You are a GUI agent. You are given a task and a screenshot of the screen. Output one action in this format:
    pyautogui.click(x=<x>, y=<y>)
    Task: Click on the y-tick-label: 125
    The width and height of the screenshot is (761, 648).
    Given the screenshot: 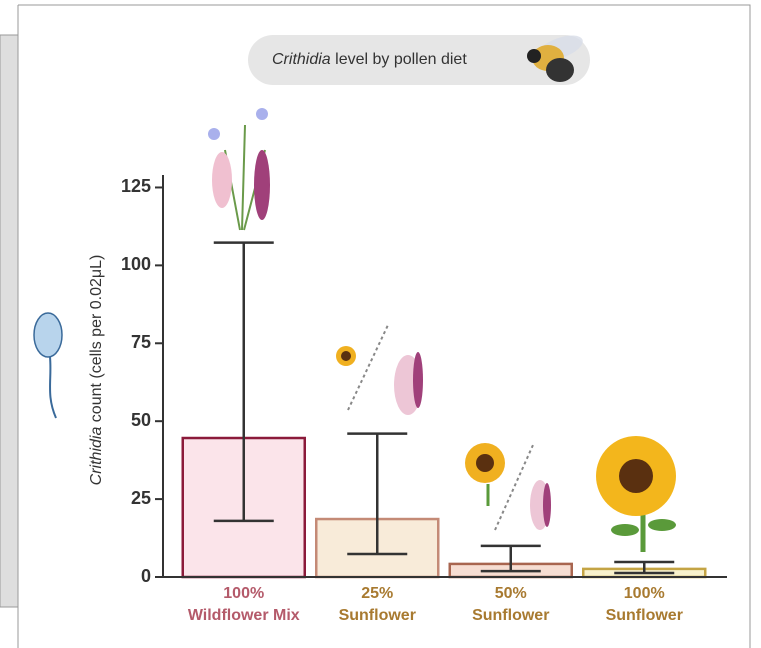 What is the action you would take?
    pyautogui.click(x=136, y=186)
    